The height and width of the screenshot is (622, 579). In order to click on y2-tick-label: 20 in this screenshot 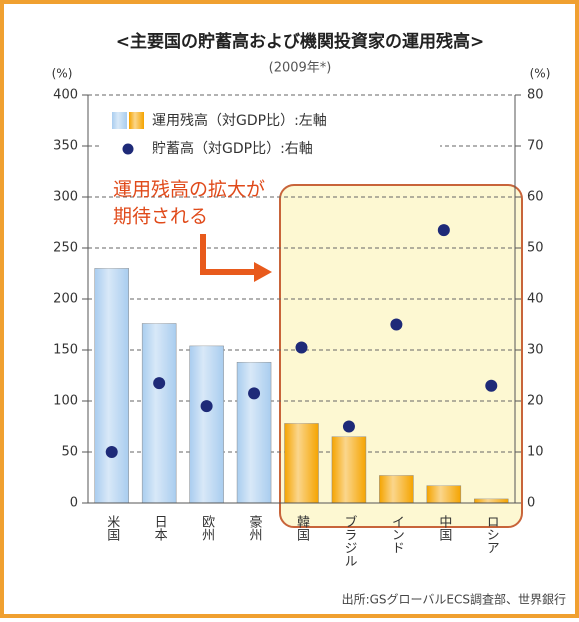, I will do `click(535, 401)`.